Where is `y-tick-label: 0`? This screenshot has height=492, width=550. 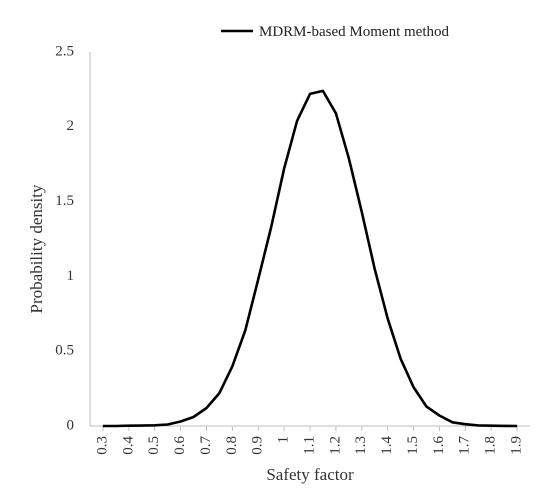
y-tick-label: 0 is located at coordinates (71, 425).